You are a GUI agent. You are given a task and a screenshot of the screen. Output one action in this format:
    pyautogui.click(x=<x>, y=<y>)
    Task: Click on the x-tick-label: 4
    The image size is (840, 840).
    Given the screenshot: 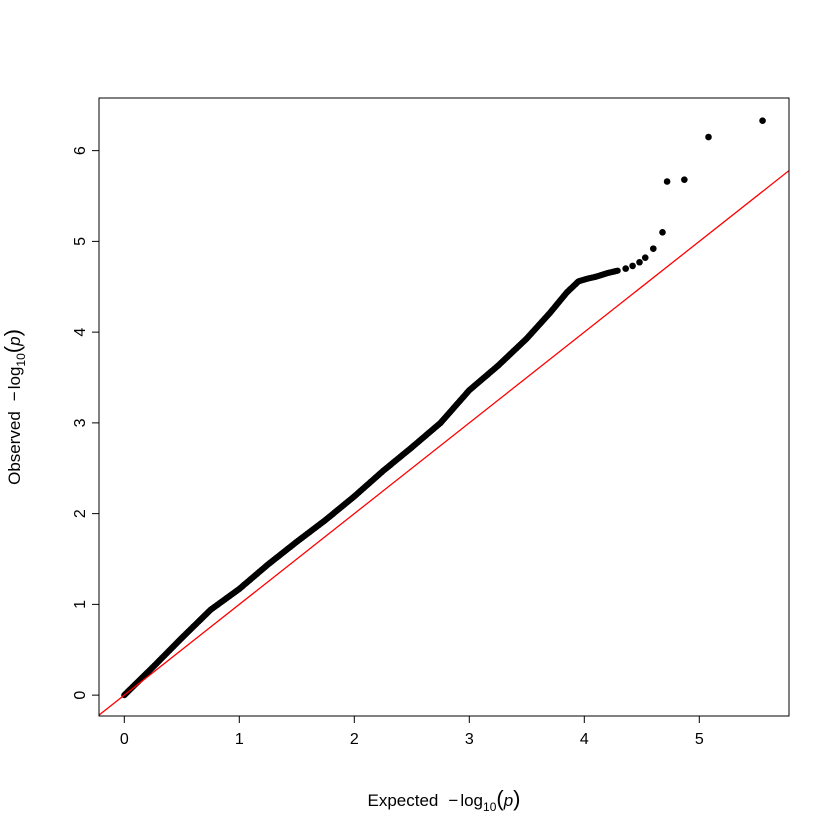 What is the action you would take?
    pyautogui.click(x=584, y=739)
    